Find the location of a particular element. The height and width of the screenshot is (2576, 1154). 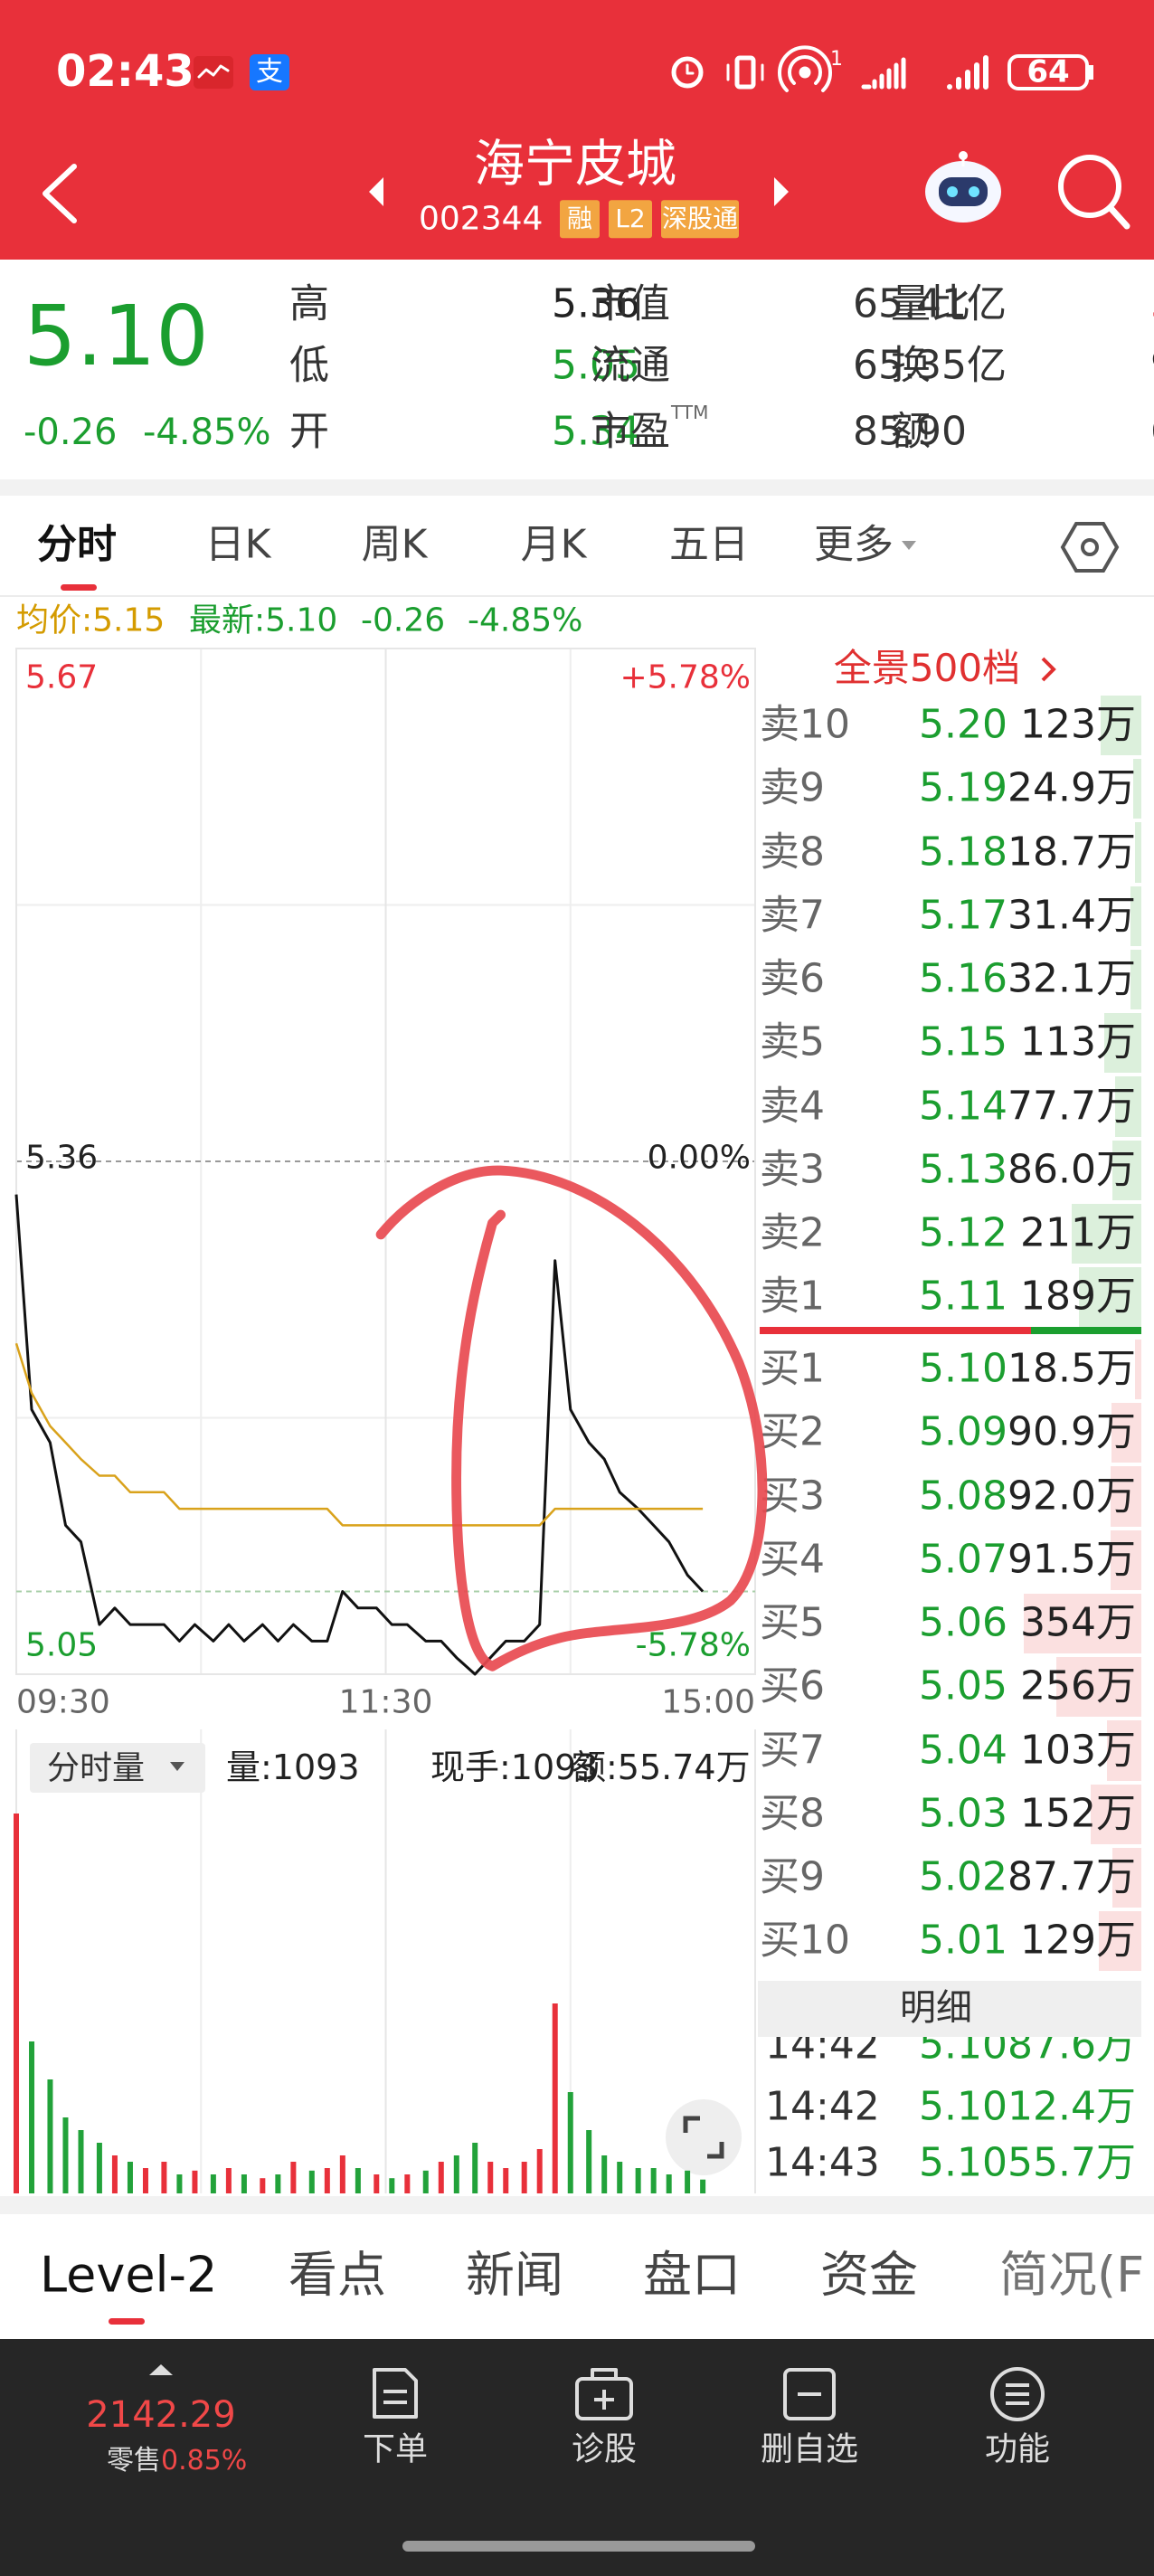

order-volume: 32.1万 is located at coordinates (1071, 978).